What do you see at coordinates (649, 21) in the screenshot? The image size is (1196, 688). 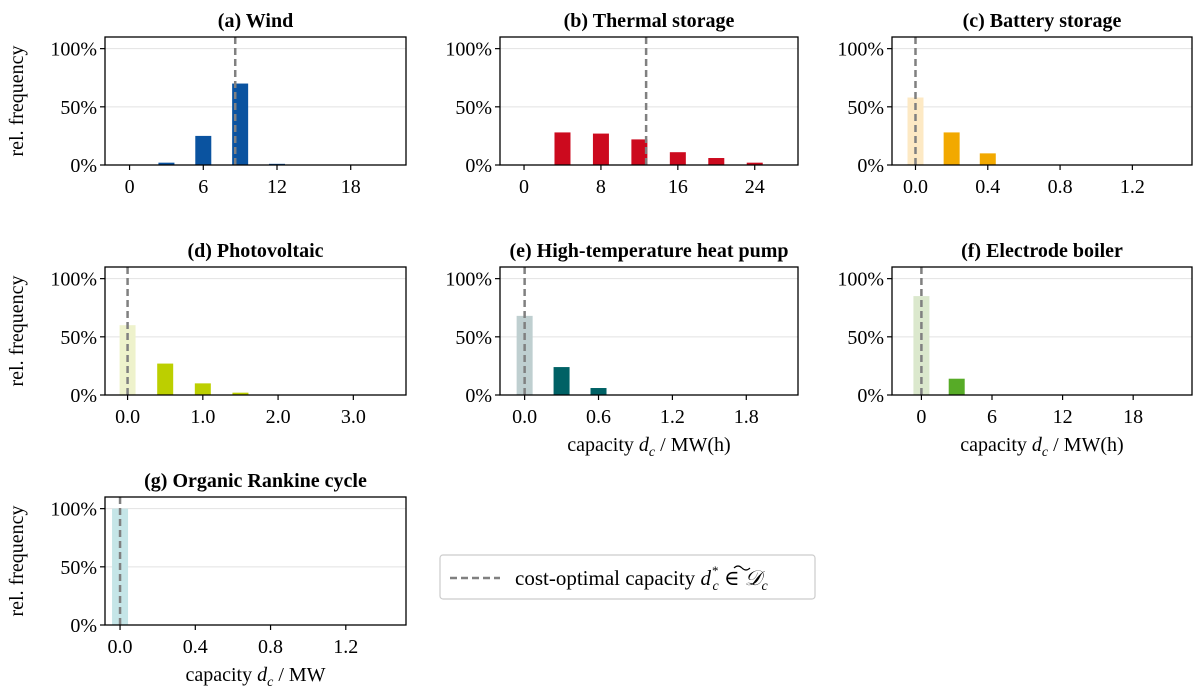 I see `chart-title: (b) Thermal storage` at bounding box center [649, 21].